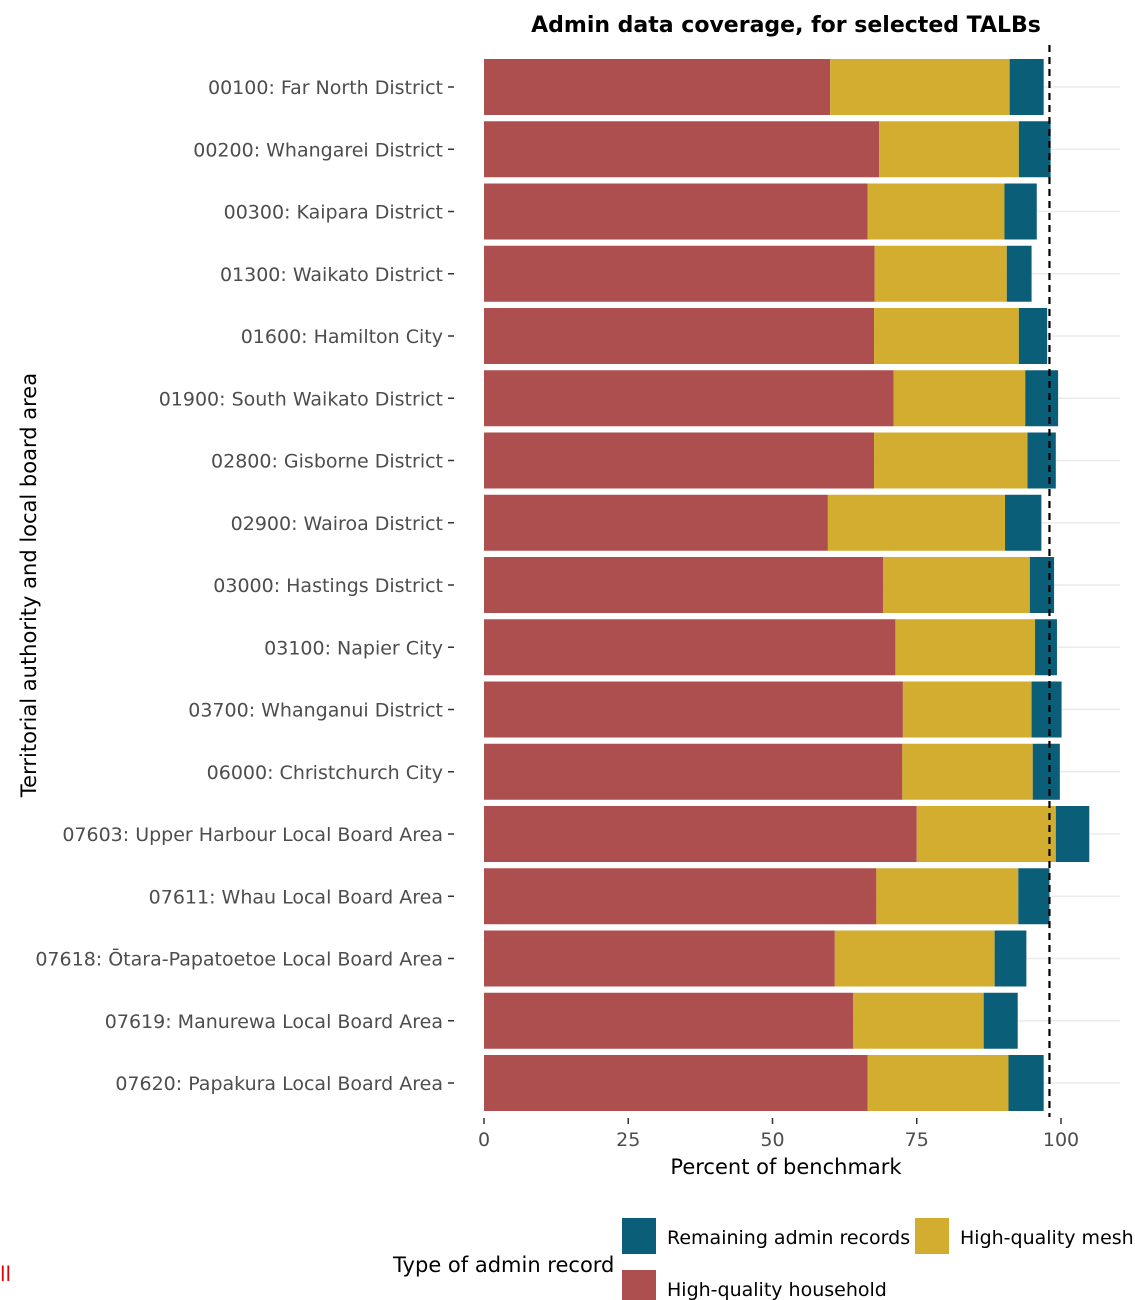 The height and width of the screenshot is (1300, 1135). Describe the element at coordinates (252, 835) in the screenshot. I see `y-tick-label: 07603: Upper Harbour Local Board Area` at that location.